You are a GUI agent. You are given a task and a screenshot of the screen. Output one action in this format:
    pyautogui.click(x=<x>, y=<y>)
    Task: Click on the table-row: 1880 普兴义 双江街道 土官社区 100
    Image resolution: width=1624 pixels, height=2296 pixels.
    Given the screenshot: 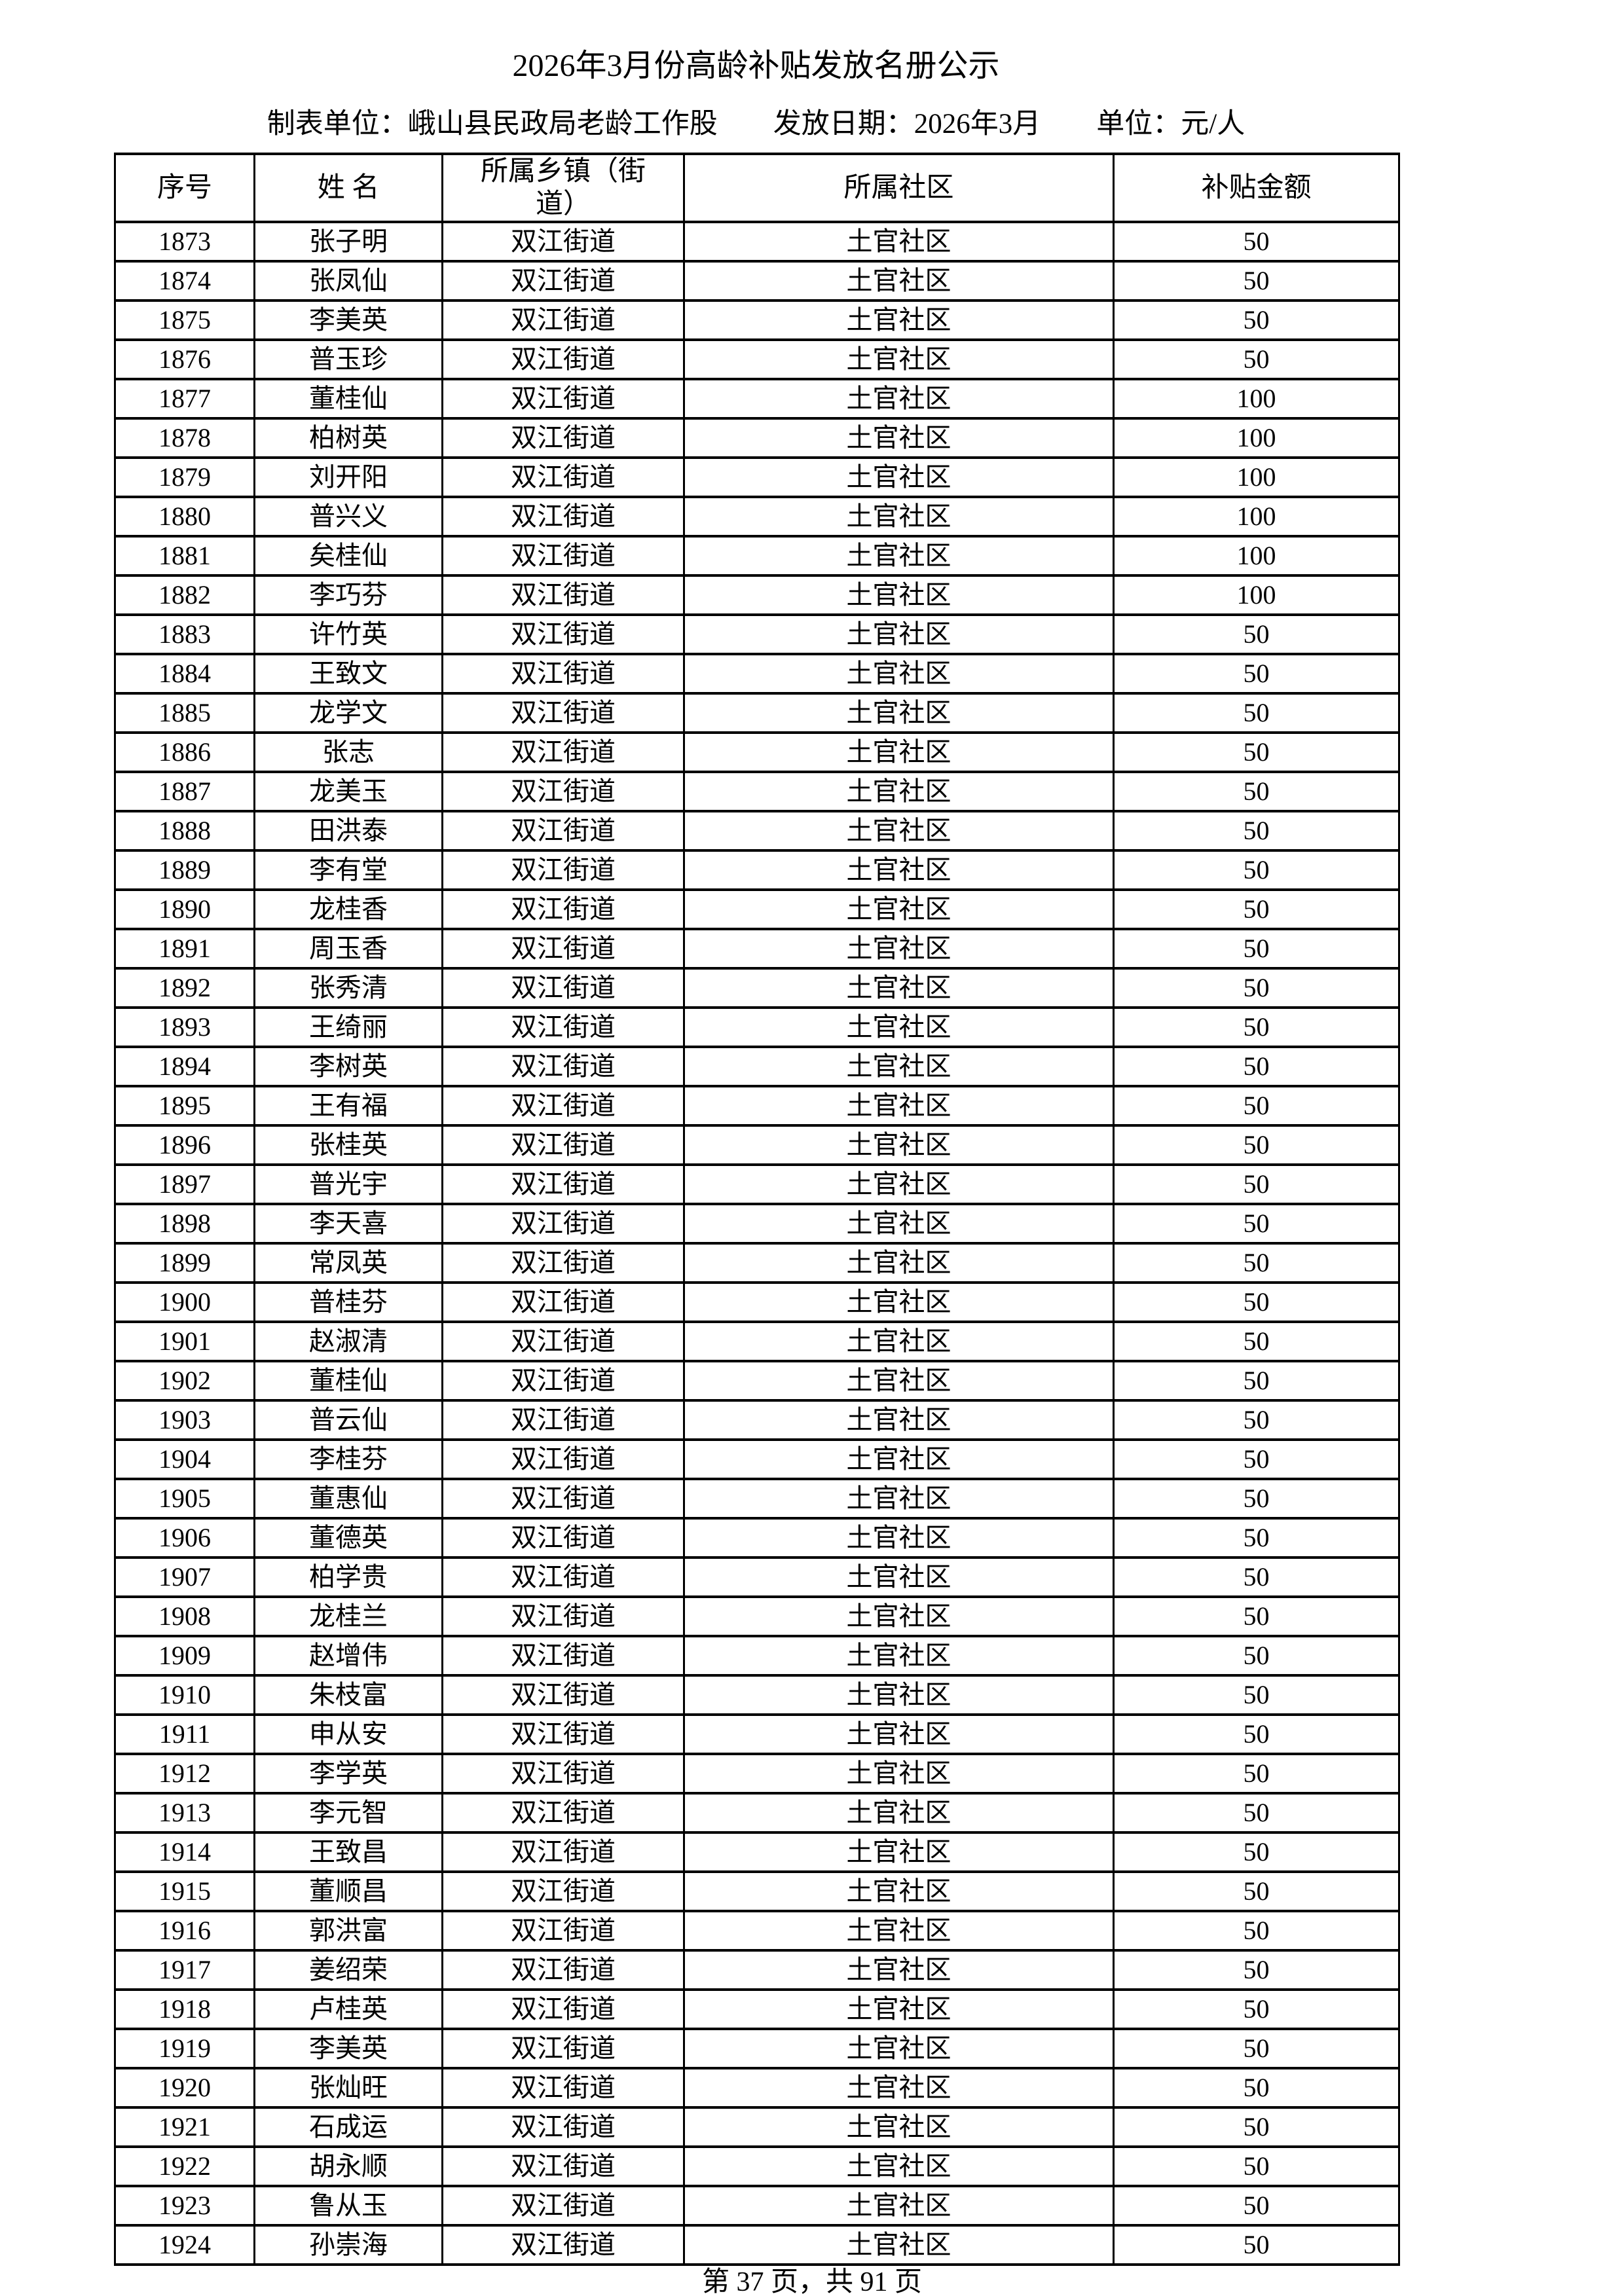 What is the action you would take?
    pyautogui.click(x=757, y=517)
    